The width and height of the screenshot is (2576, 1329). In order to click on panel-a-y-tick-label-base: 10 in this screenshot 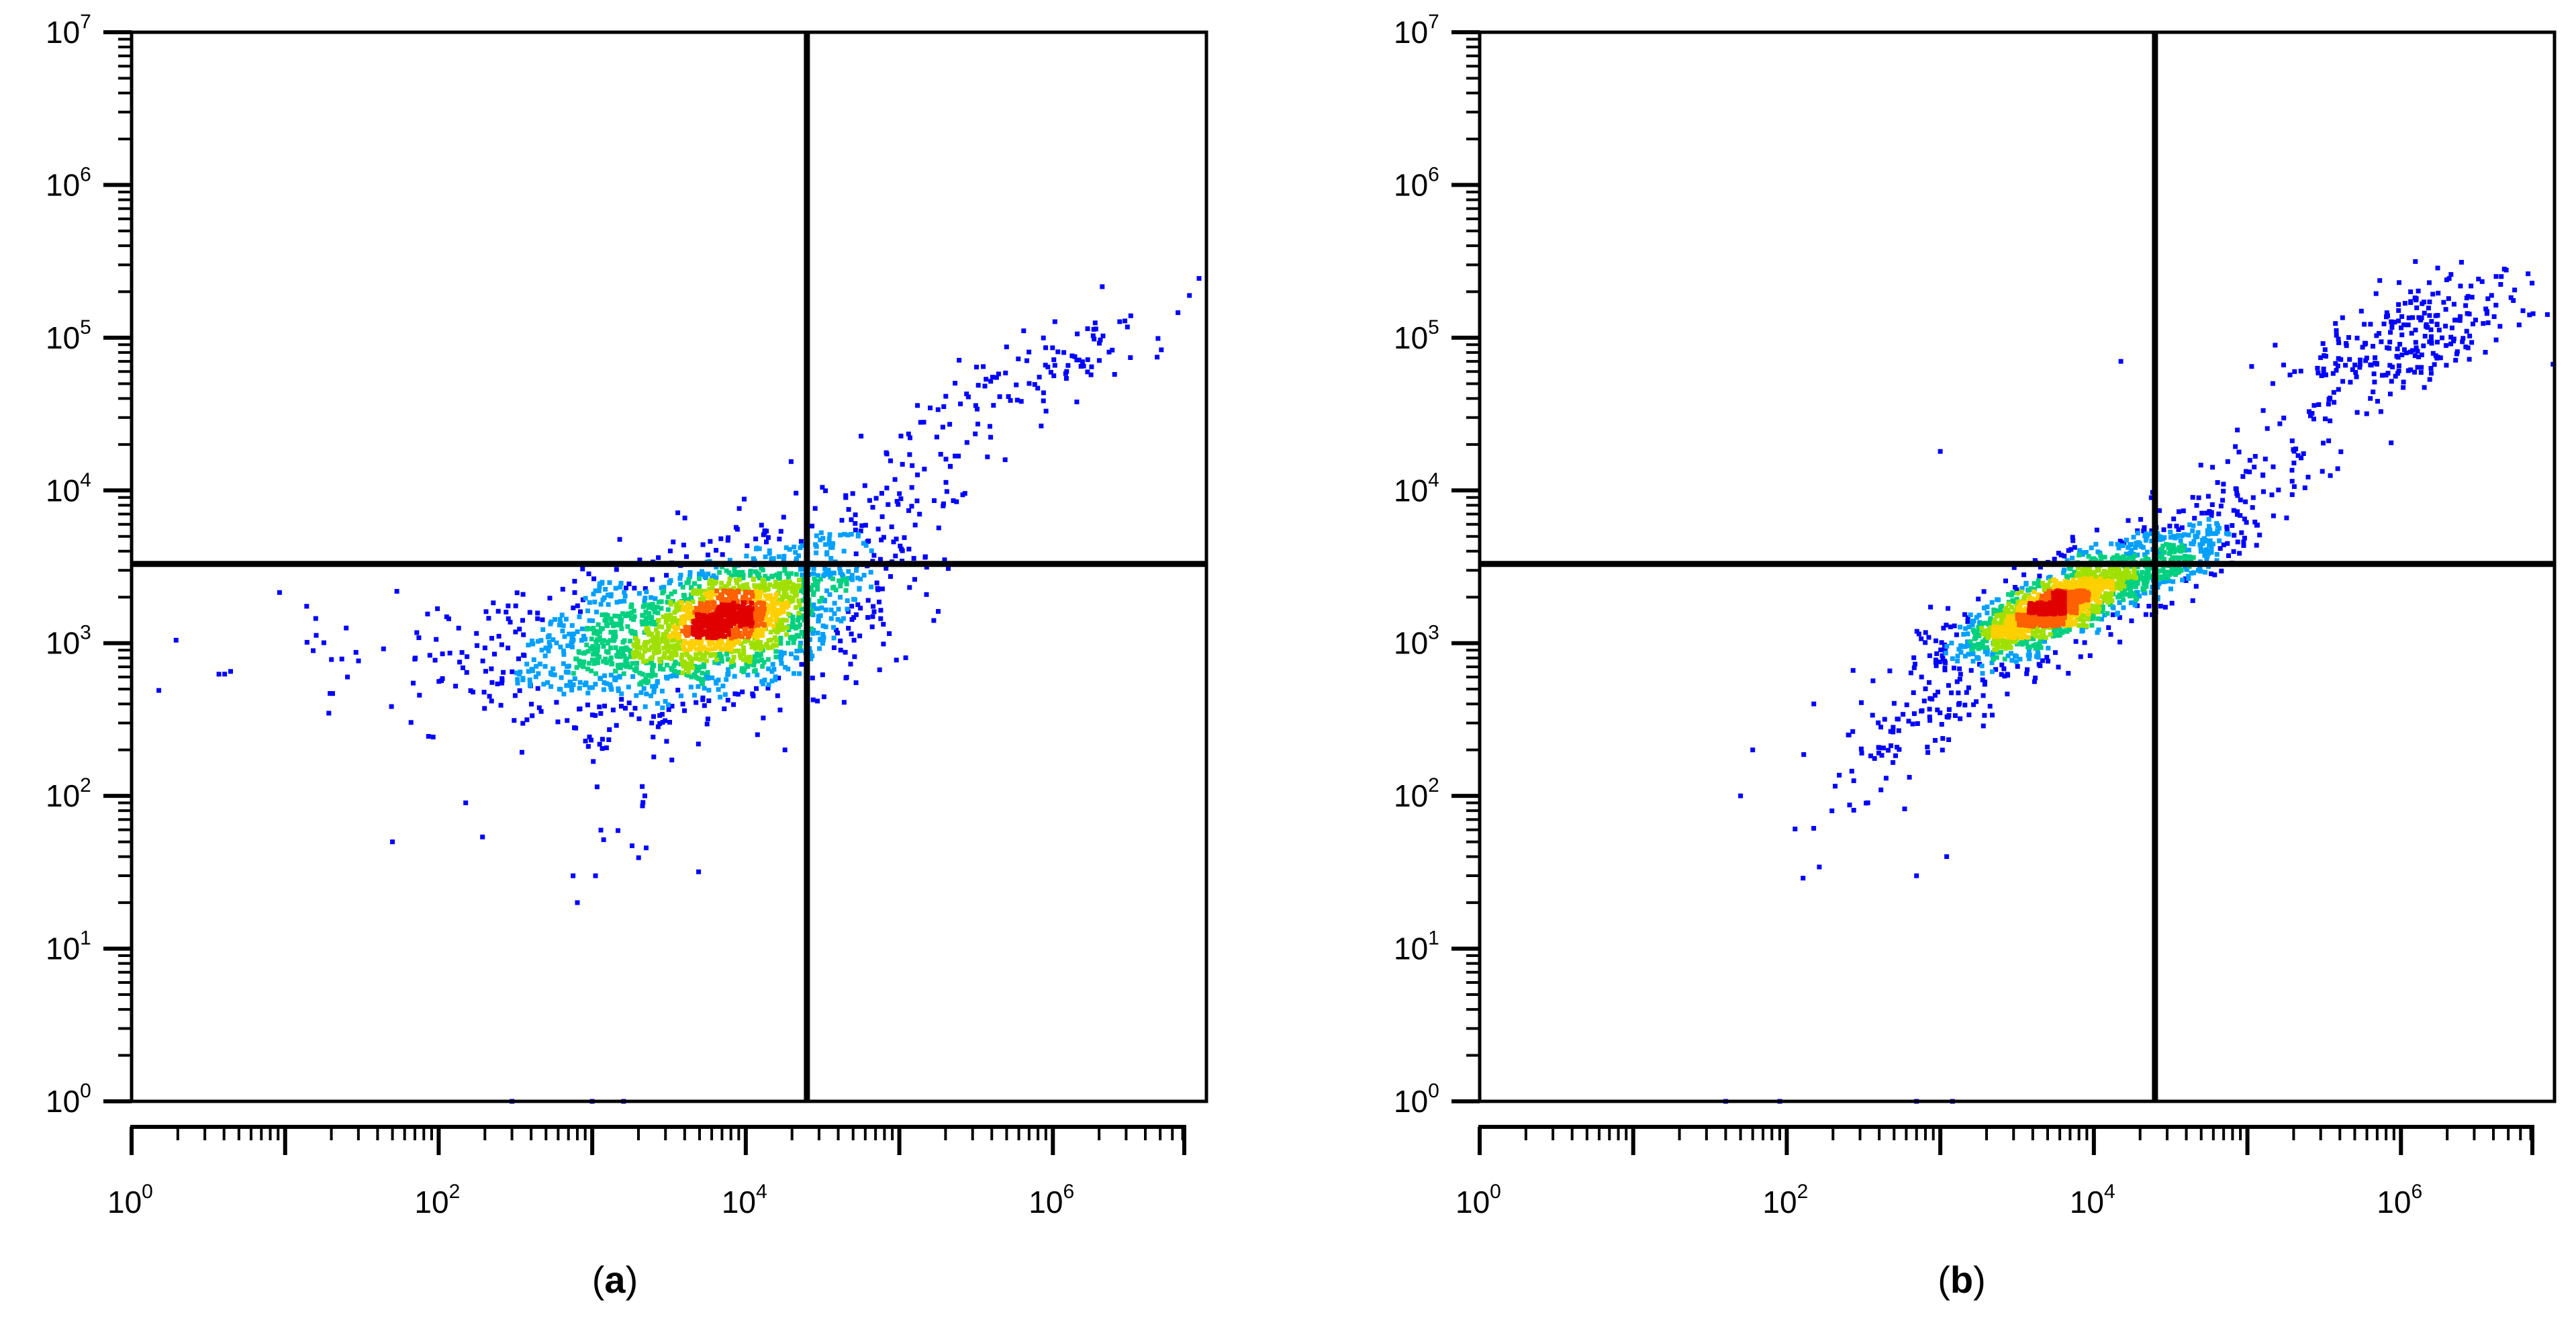, I will do `click(63, 337)`.